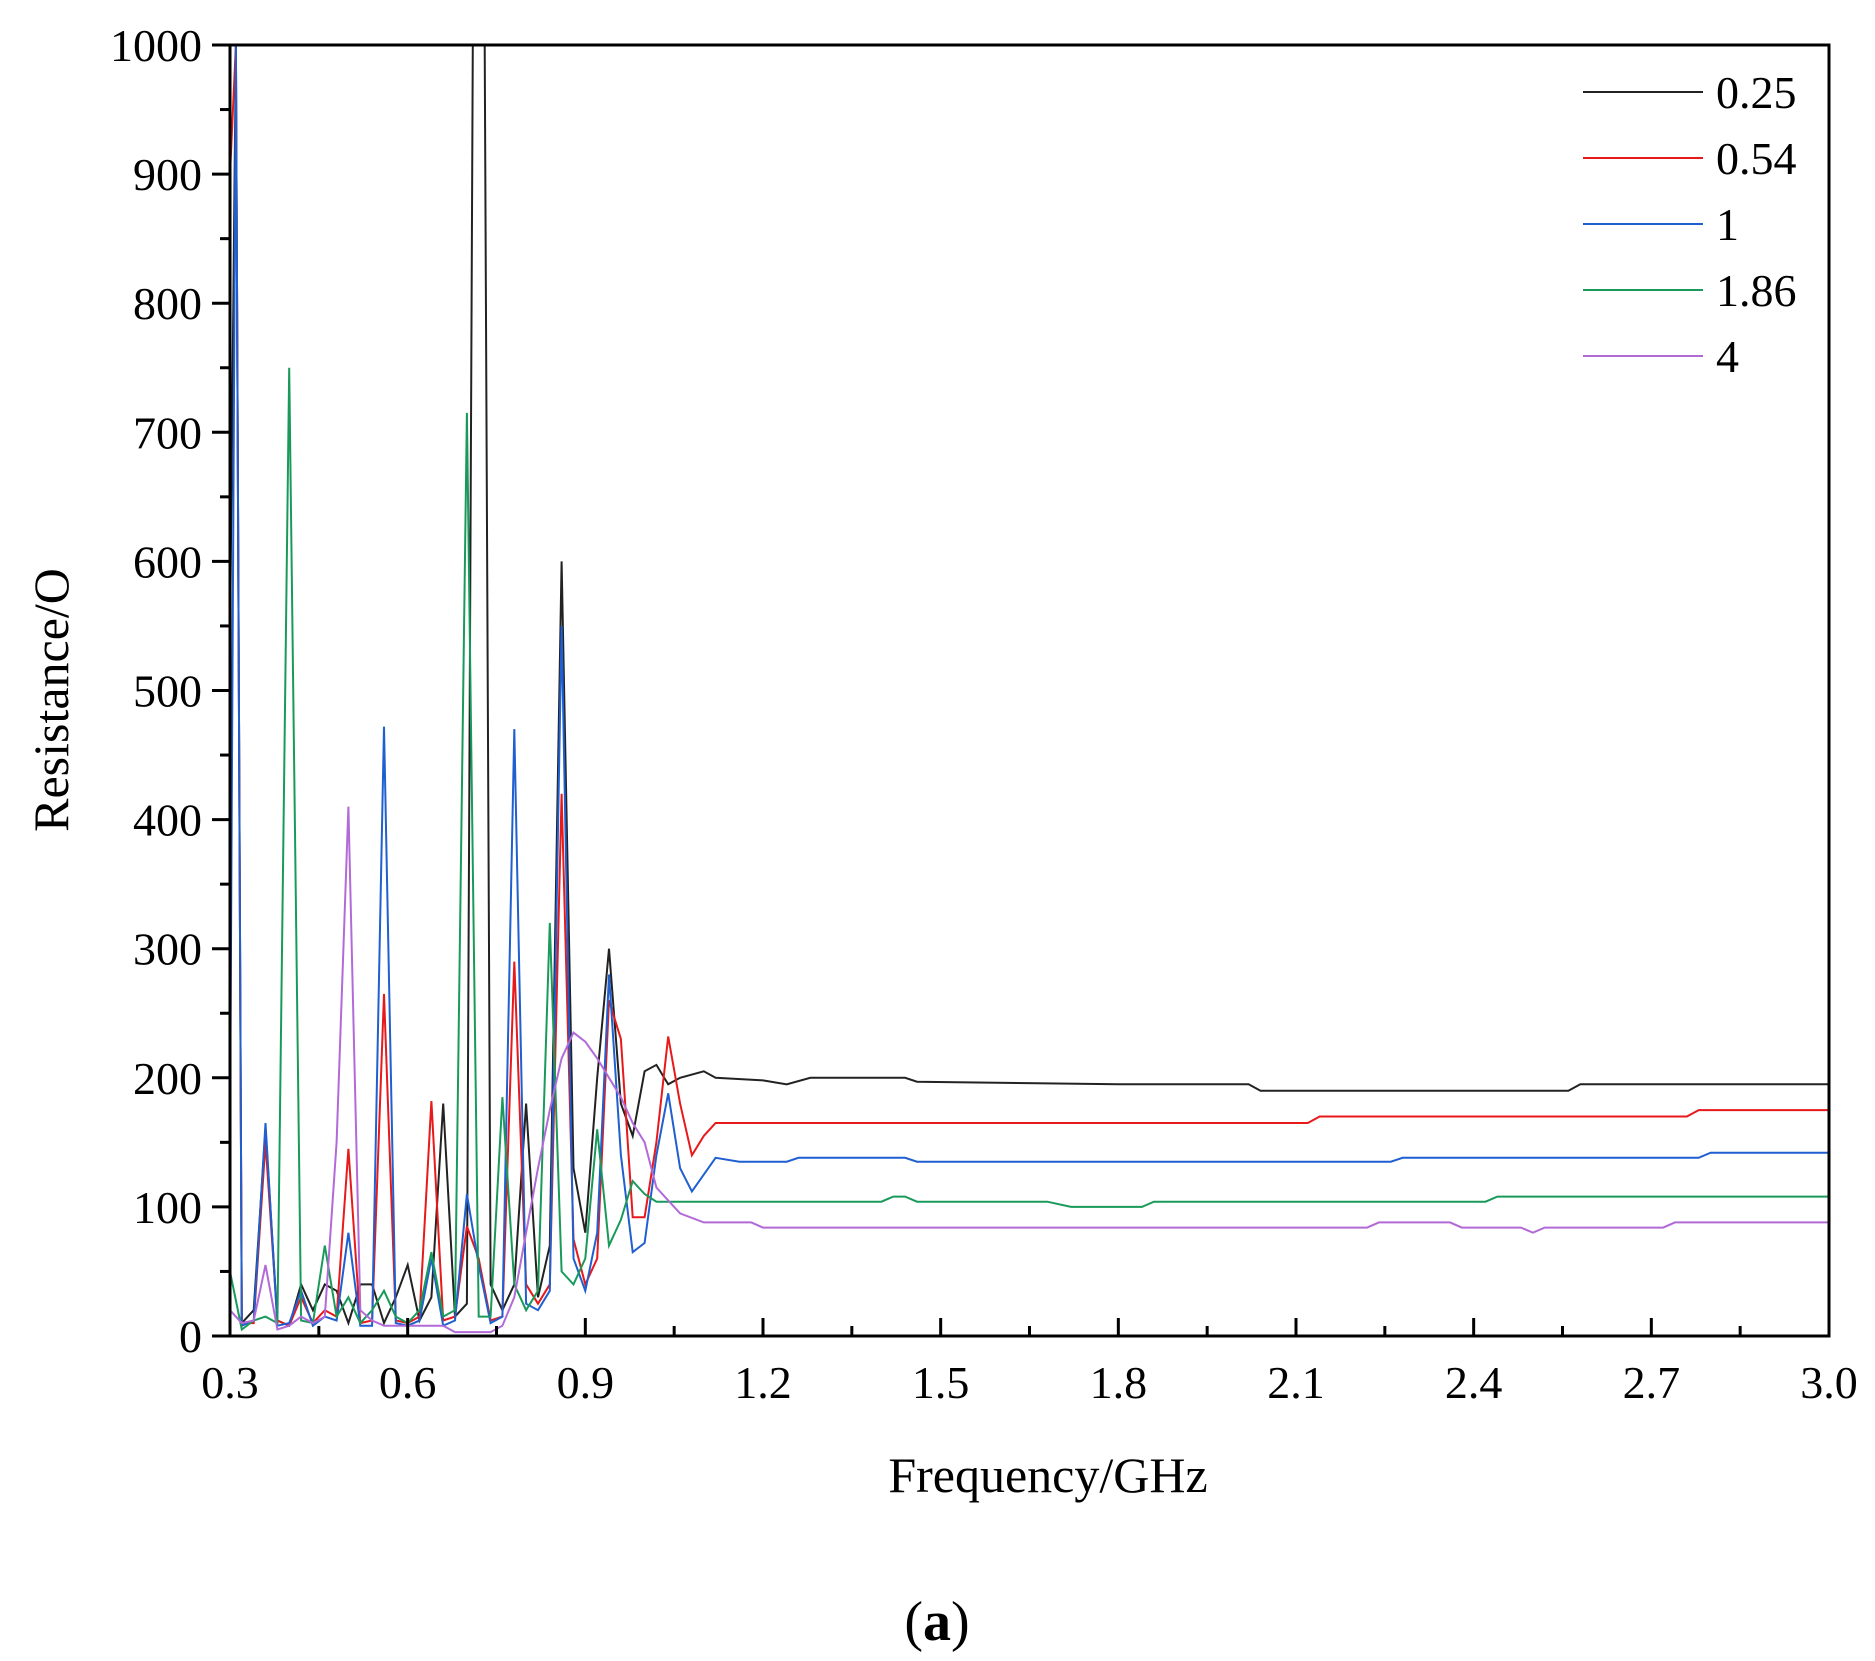 This screenshot has height=1661, width=1875. I want to click on legend: 0.25 0.54 1 1.86 4, so click(1690, 224).